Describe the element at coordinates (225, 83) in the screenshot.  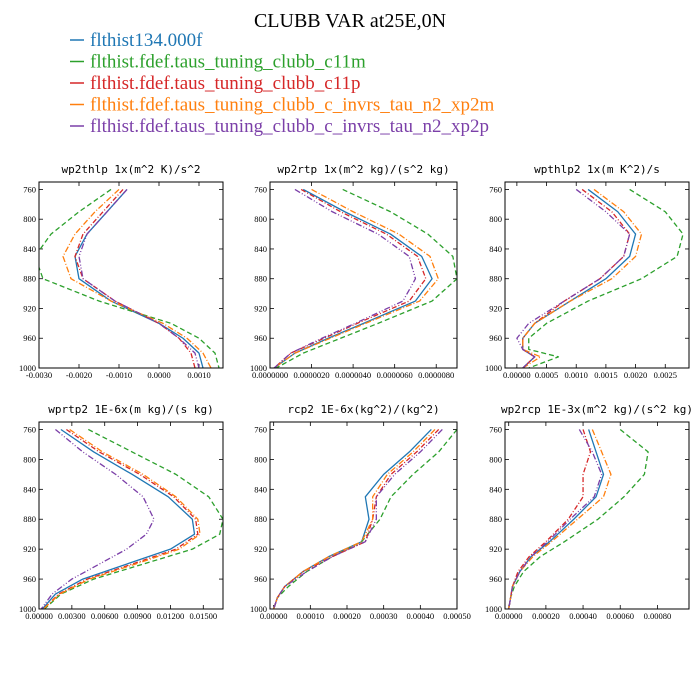
I see `legend-label: flthist.fdef.taus_tuning_clubb_c11p` at that location.